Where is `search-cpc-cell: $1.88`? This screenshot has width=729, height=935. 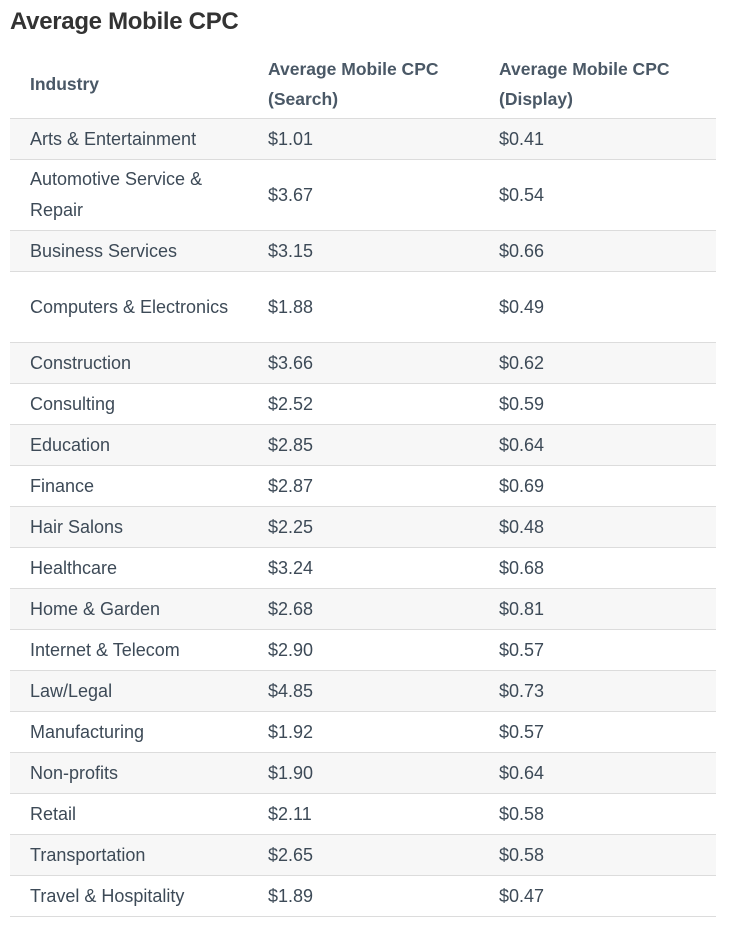
search-cpc-cell: $1.88 is located at coordinates (363, 307).